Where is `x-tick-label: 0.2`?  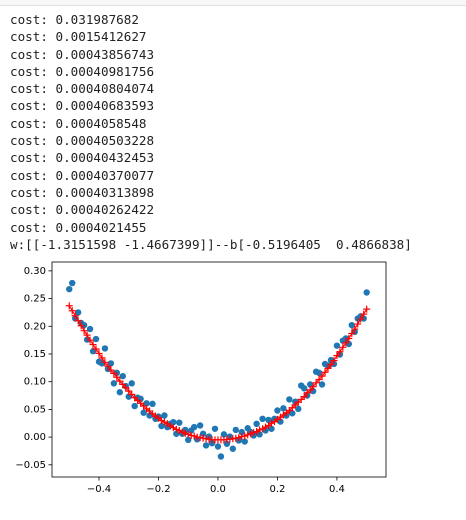 x-tick-label: 0.2 is located at coordinates (277, 489).